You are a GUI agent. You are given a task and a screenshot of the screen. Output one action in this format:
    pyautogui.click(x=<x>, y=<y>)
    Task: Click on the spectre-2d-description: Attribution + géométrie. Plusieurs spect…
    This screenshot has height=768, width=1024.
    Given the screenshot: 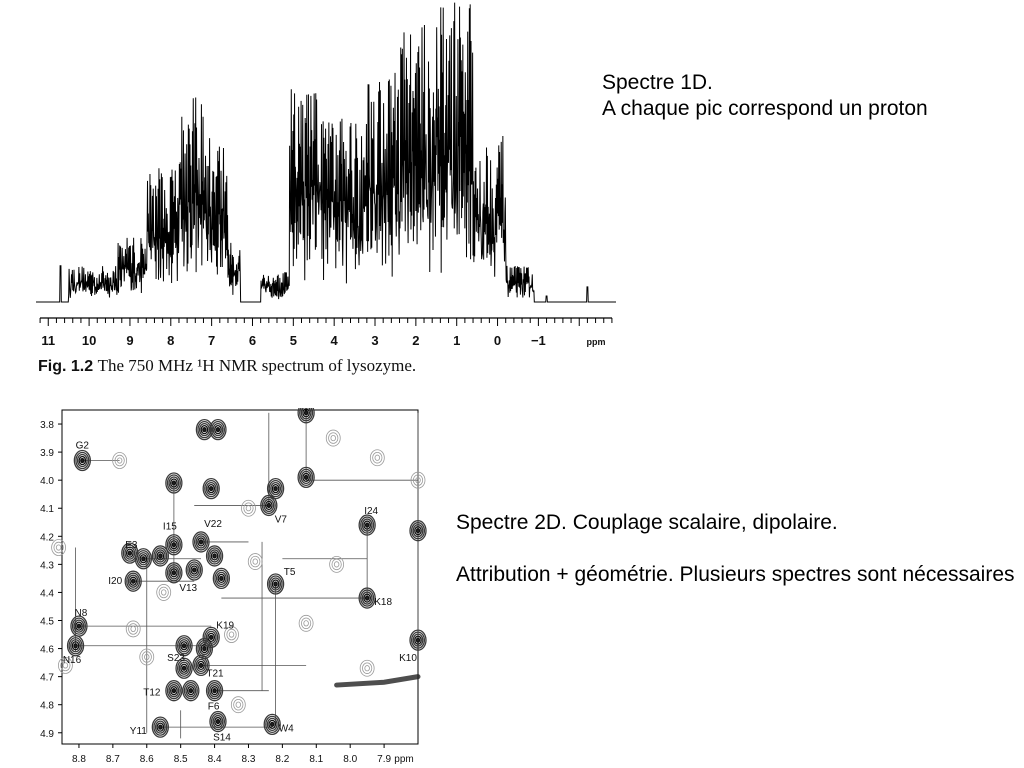 What is the action you would take?
    pyautogui.click(x=735, y=574)
    